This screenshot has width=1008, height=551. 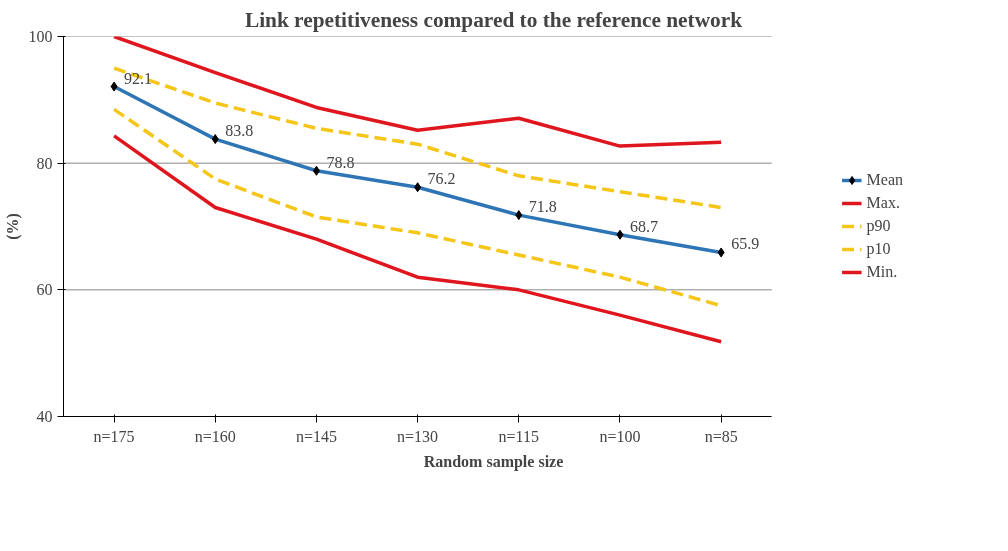 I want to click on x-tick-label: n=145, so click(x=316, y=436).